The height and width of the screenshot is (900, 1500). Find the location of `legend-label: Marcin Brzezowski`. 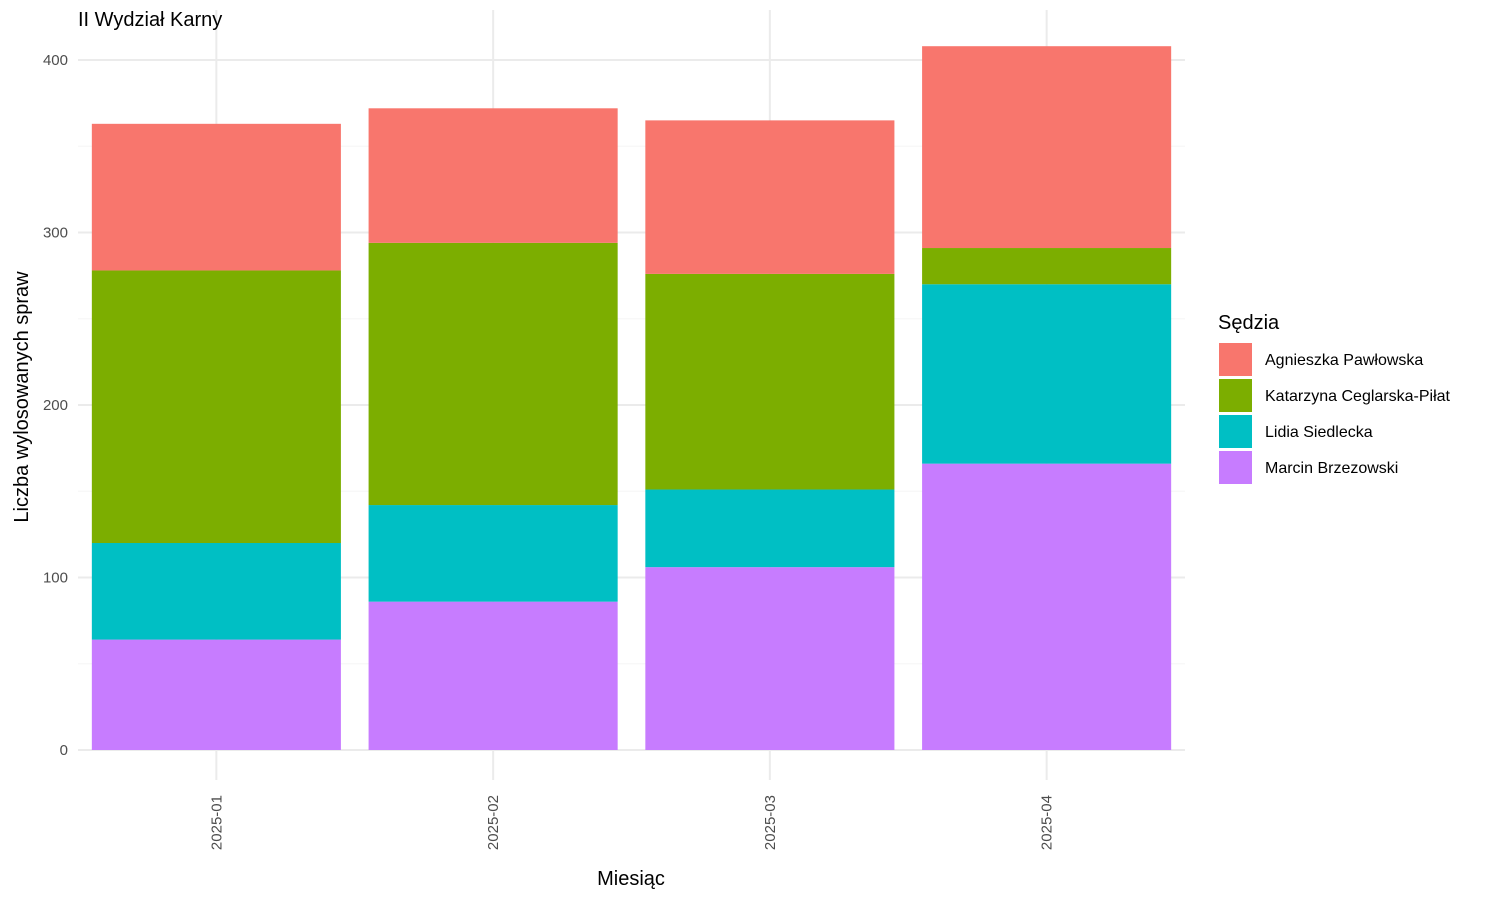

legend-label: Marcin Brzezowski is located at coordinates (1331, 468).